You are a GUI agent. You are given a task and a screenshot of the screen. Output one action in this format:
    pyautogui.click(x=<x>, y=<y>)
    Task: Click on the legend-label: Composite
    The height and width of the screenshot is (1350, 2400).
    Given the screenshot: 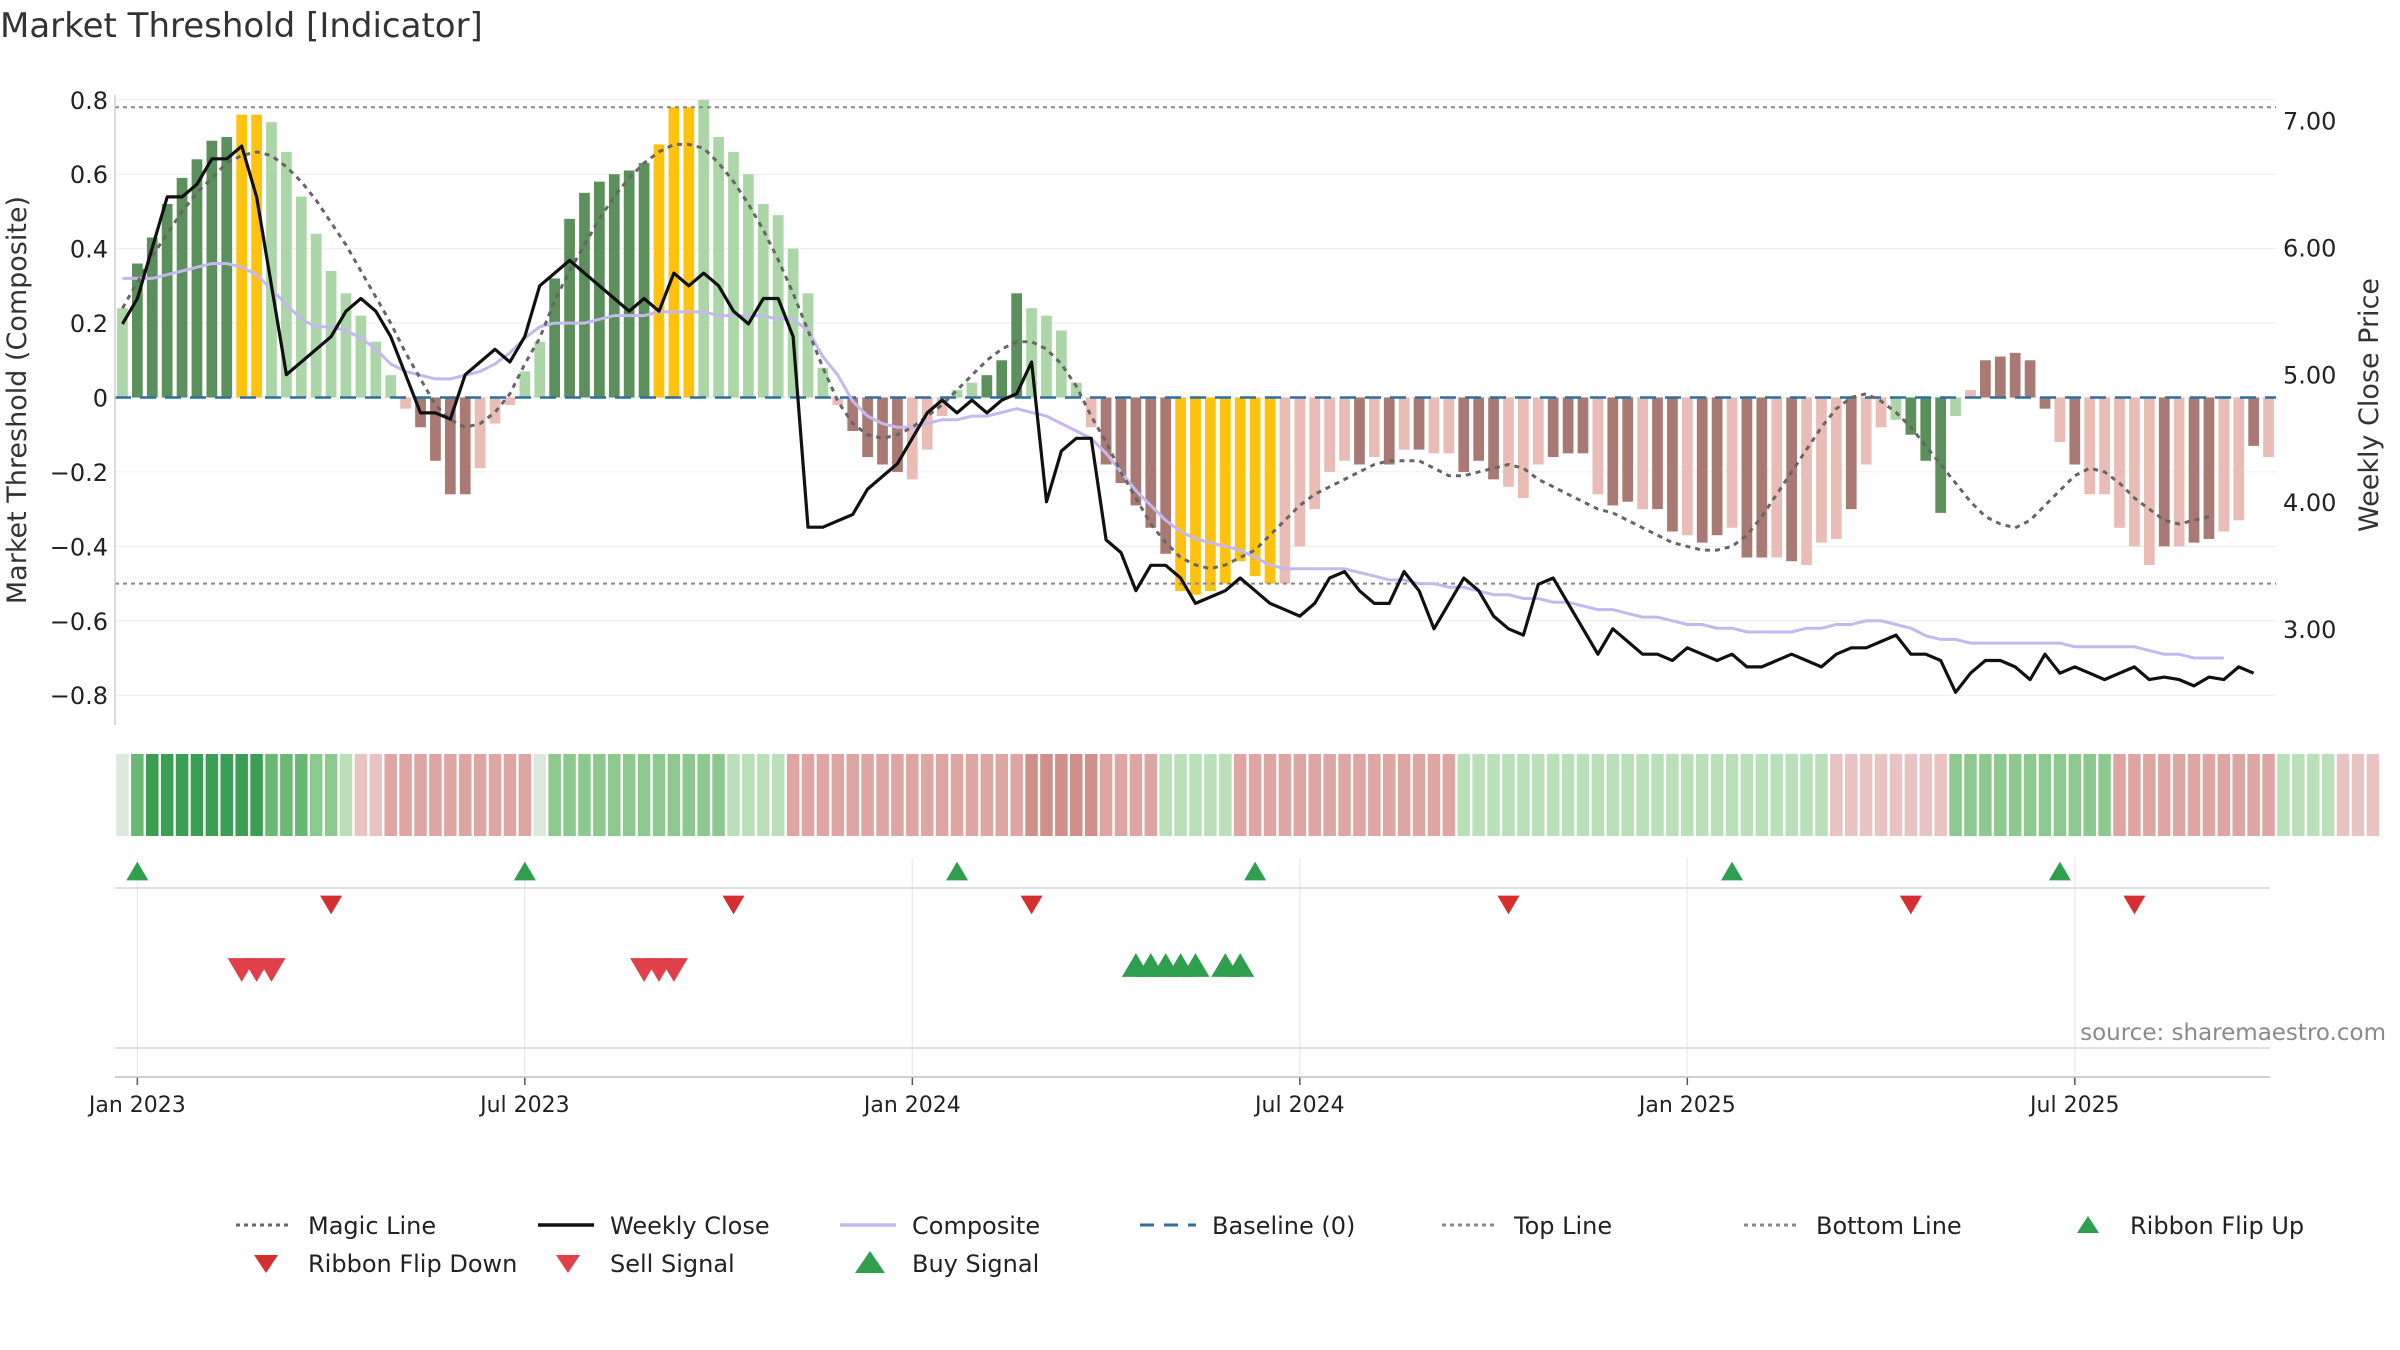 What is the action you would take?
    pyautogui.click(x=976, y=1226)
    